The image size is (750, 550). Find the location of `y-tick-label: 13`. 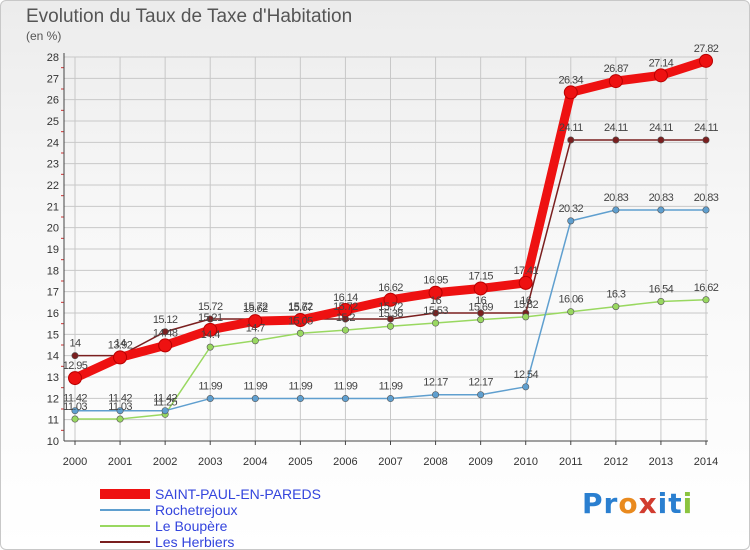

y-tick-label: 13 is located at coordinates (53, 378).